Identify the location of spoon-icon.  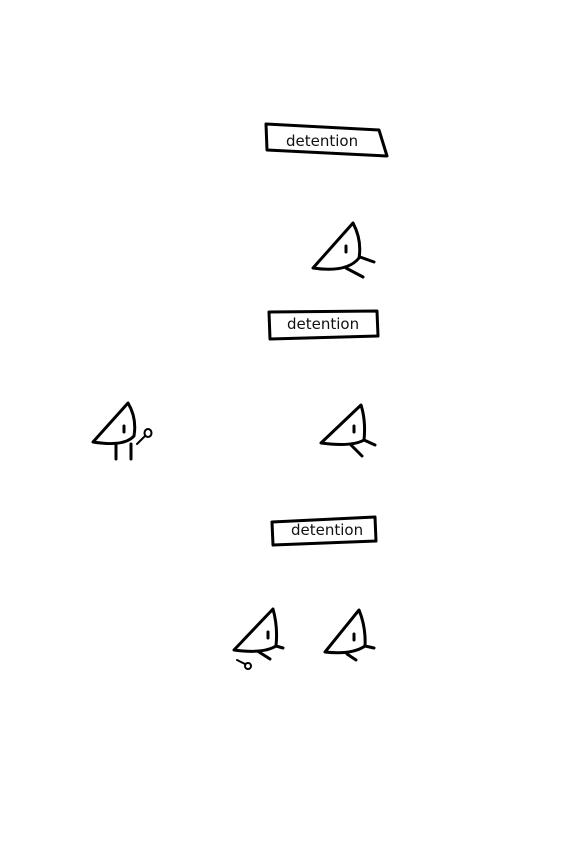
(148, 433).